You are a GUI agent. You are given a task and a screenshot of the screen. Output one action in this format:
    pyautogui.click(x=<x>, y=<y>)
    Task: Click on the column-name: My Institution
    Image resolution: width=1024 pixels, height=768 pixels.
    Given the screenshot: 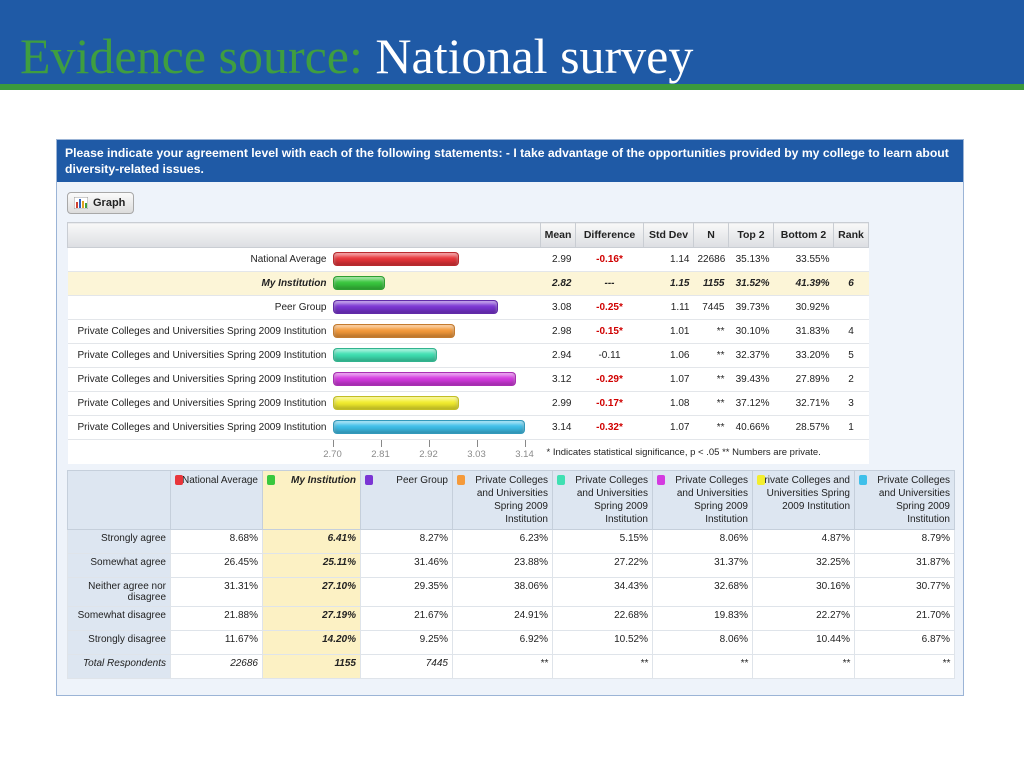 What is the action you would take?
    pyautogui.click(x=323, y=480)
    